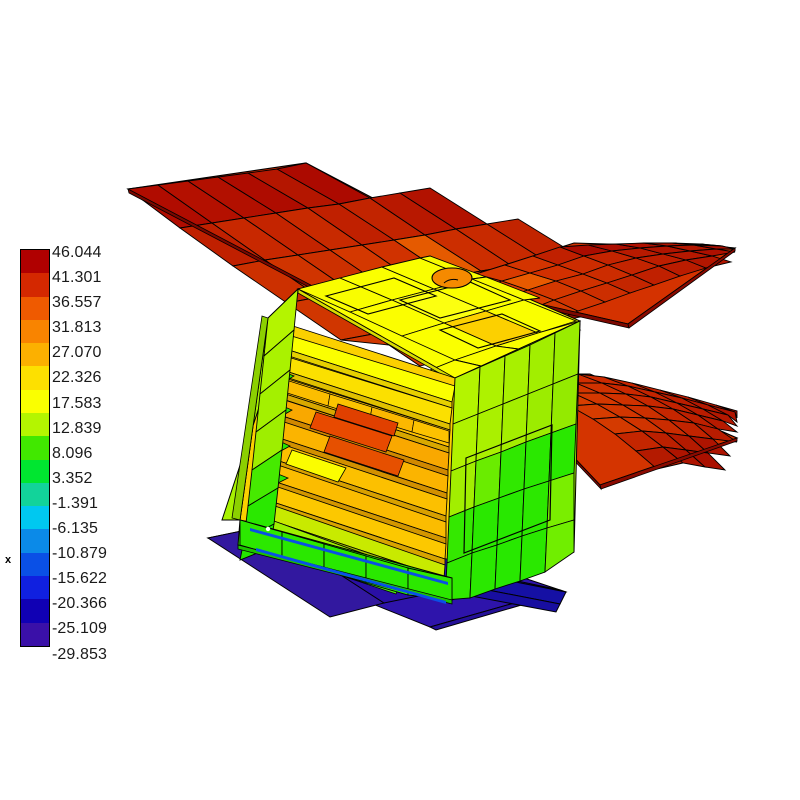 This screenshot has height=800, width=800. Describe the element at coordinates (77, 403) in the screenshot. I see `legend-label-6: 17.583` at that location.